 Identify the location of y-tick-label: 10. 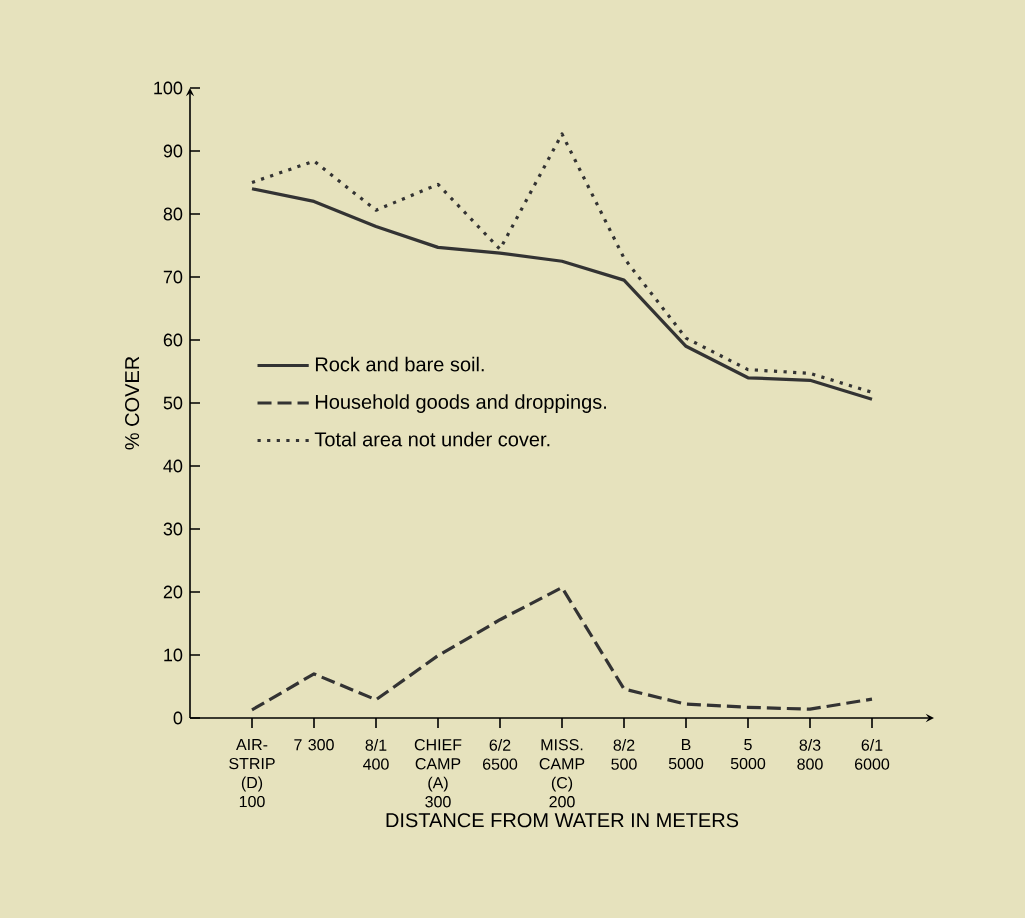
(173, 655).